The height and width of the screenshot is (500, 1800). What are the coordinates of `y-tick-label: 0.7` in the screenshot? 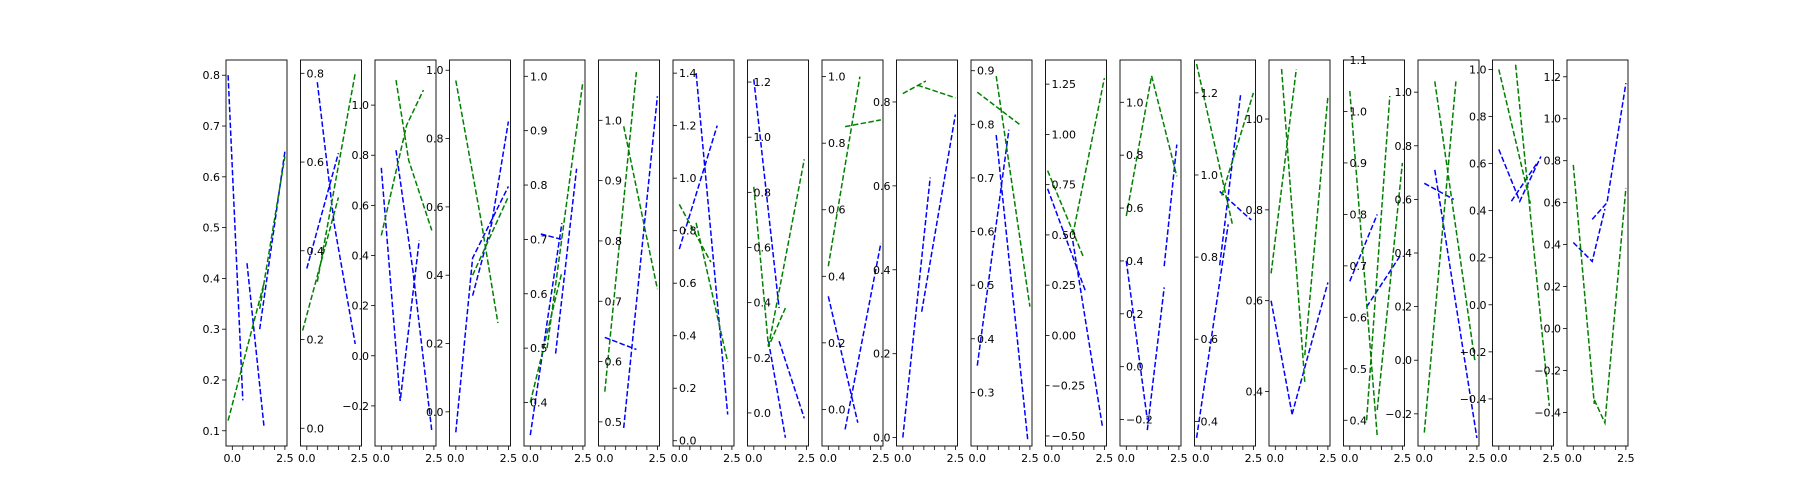 It's located at (1359, 266).